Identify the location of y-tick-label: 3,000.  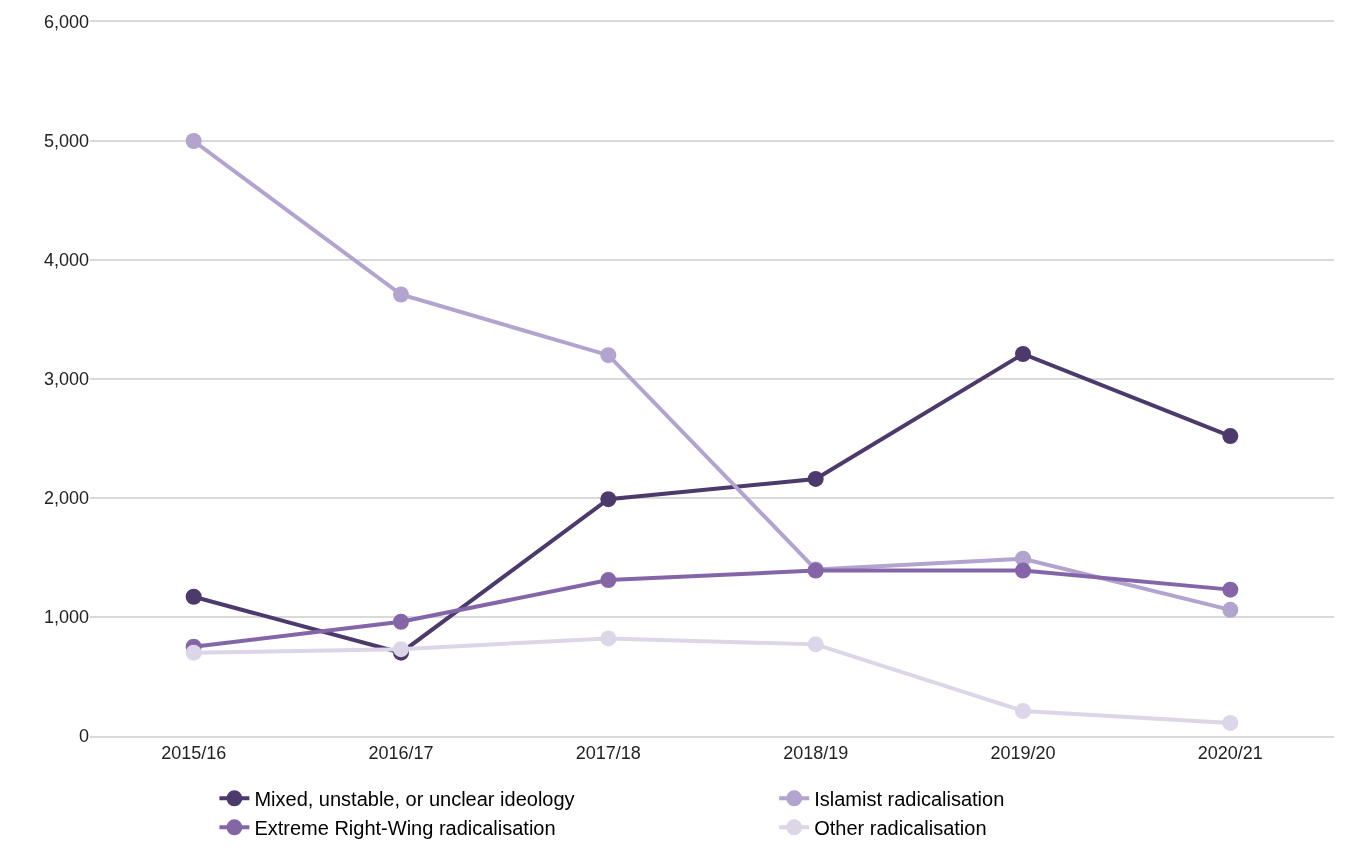
(66, 379).